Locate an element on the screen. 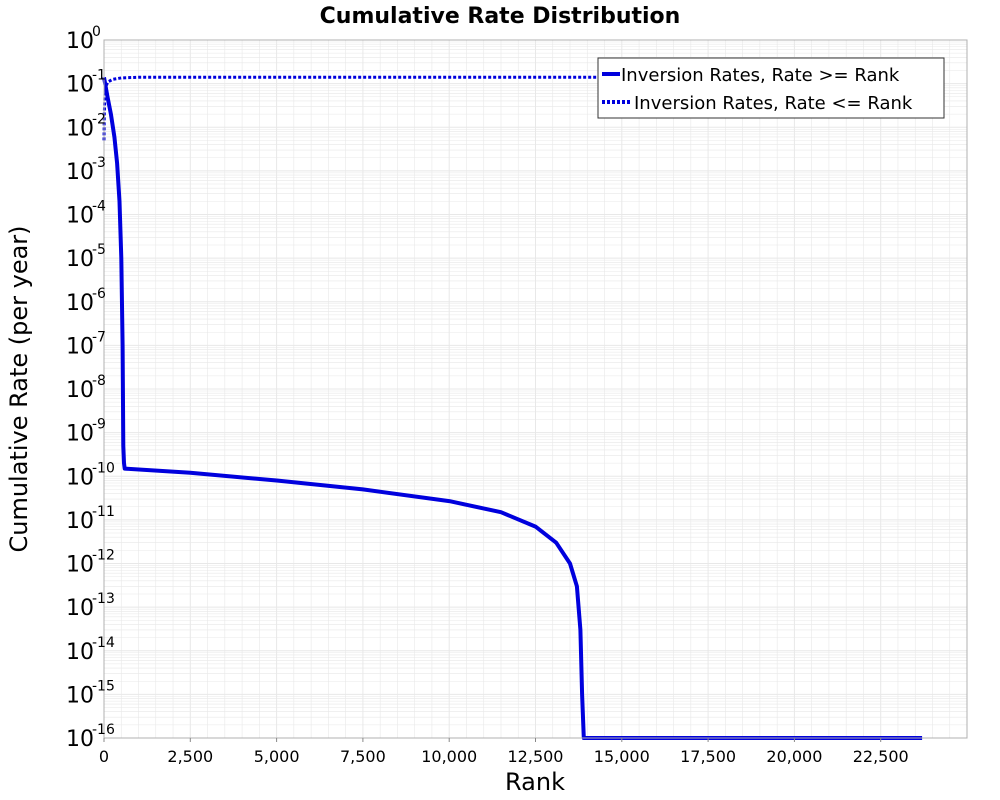 The height and width of the screenshot is (800, 1000). x-tick-label: 15,000 is located at coordinates (622, 756).